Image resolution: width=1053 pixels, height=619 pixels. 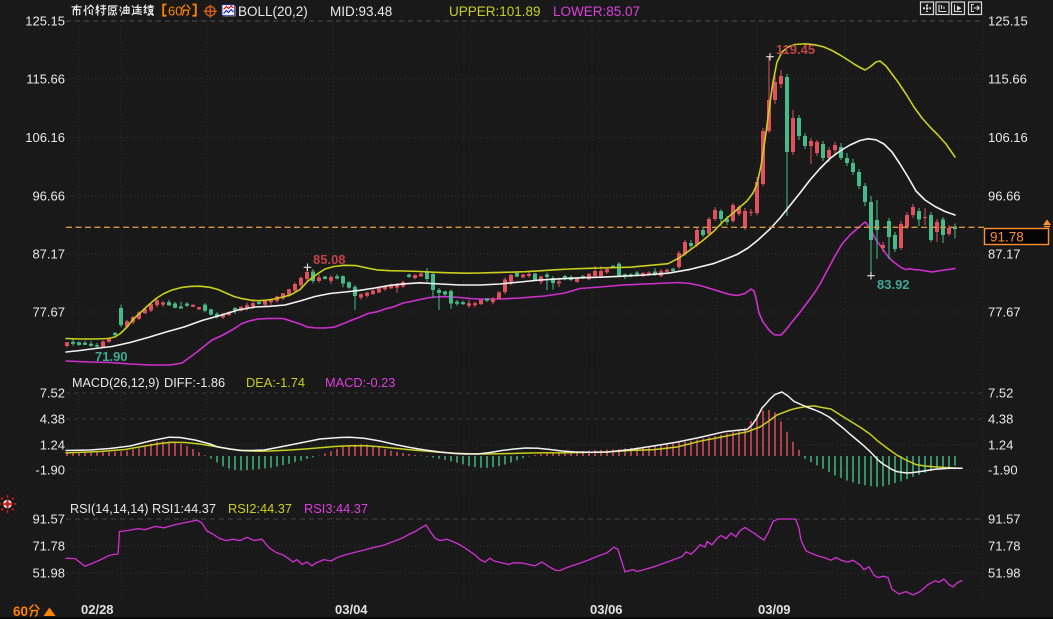 I want to click on svg-text: 119.45, so click(x=795, y=49).